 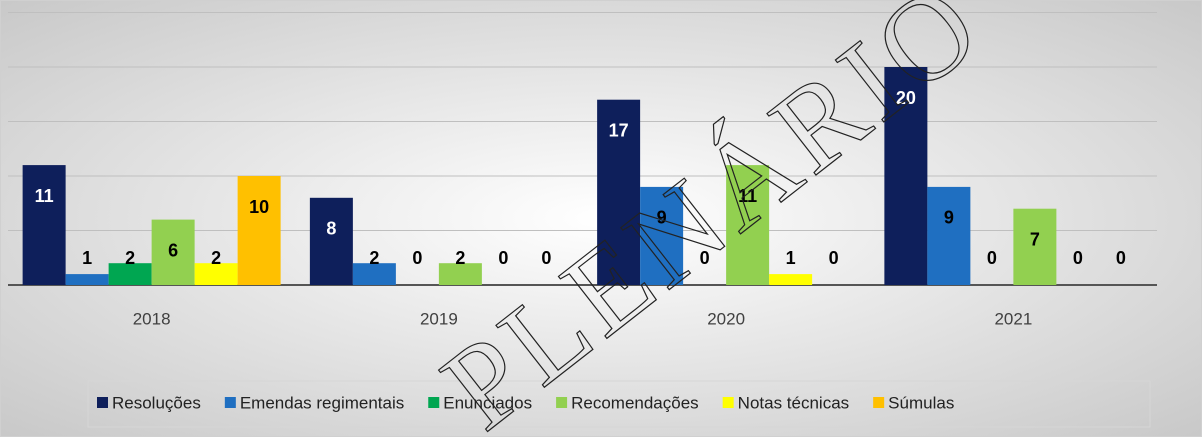 I want to click on data-label: 10, so click(x=259, y=207).